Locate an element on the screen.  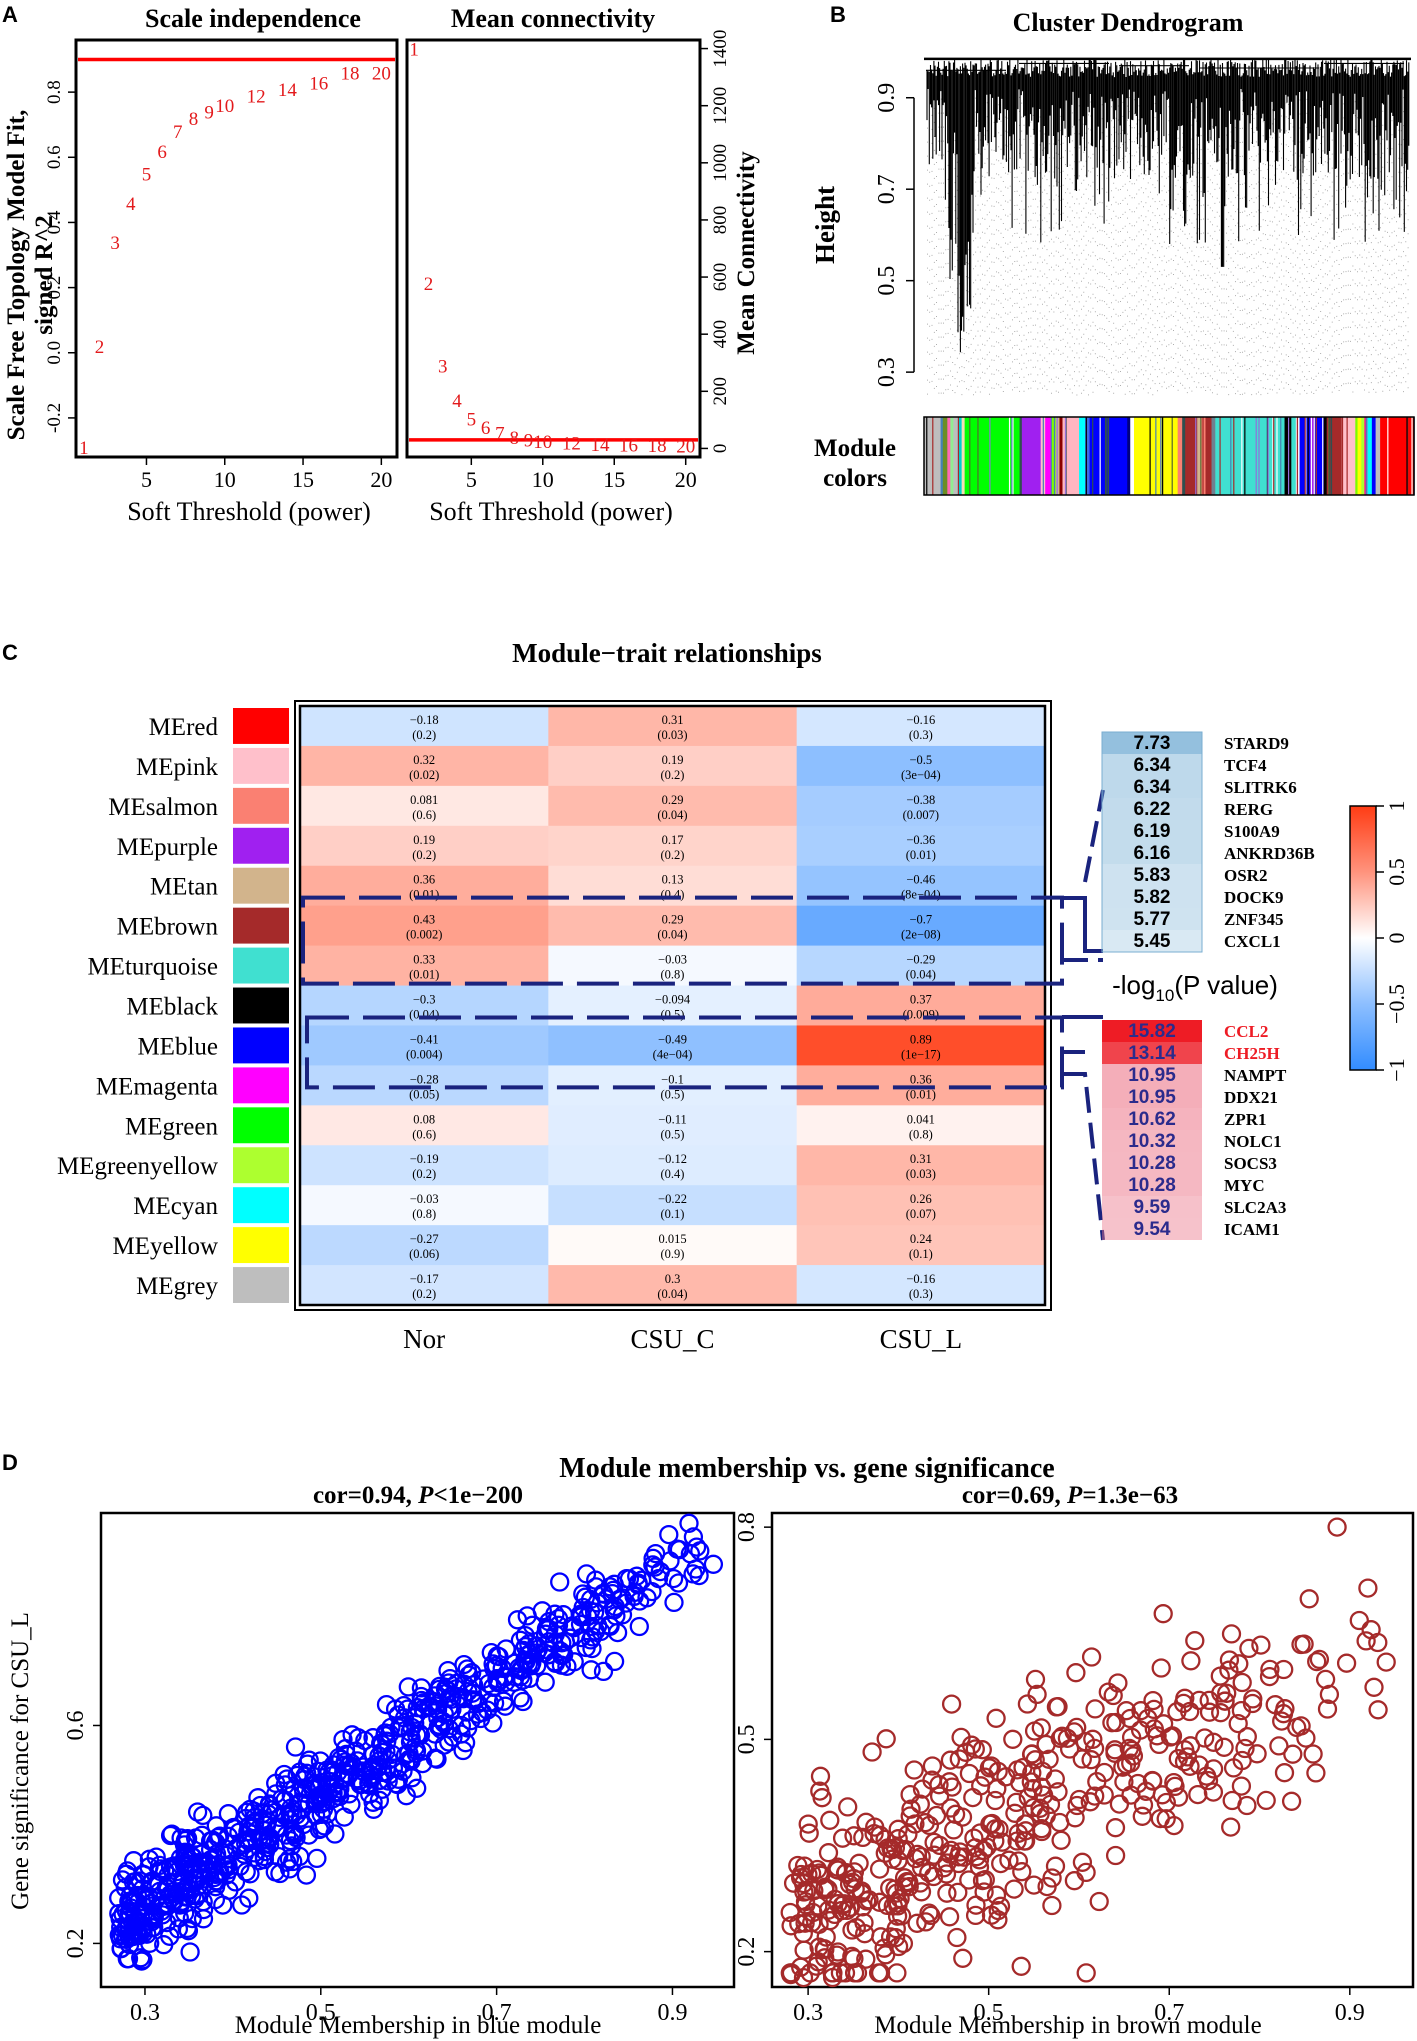
a1-xlabel: Soft Threshold (power) is located at coordinates (249, 511).